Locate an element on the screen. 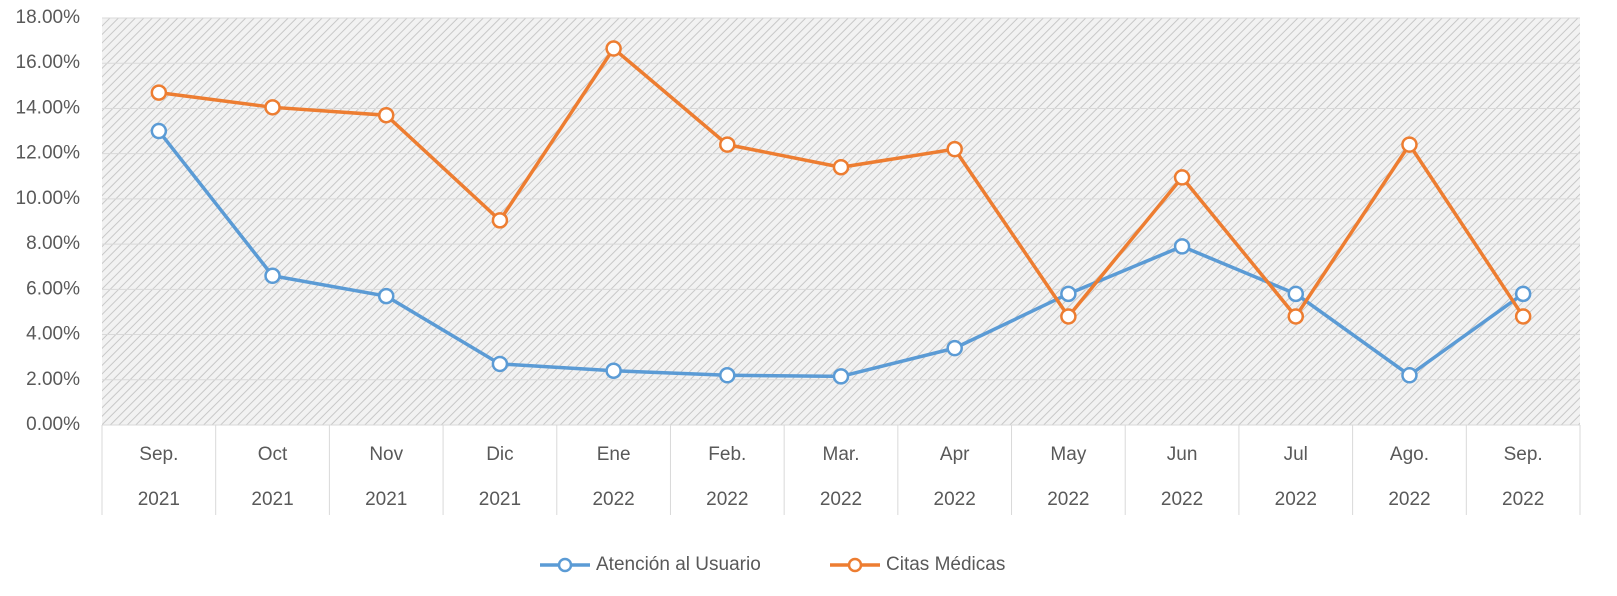 The image size is (1617, 596). x-tick-label: Dic is located at coordinates (499, 454).